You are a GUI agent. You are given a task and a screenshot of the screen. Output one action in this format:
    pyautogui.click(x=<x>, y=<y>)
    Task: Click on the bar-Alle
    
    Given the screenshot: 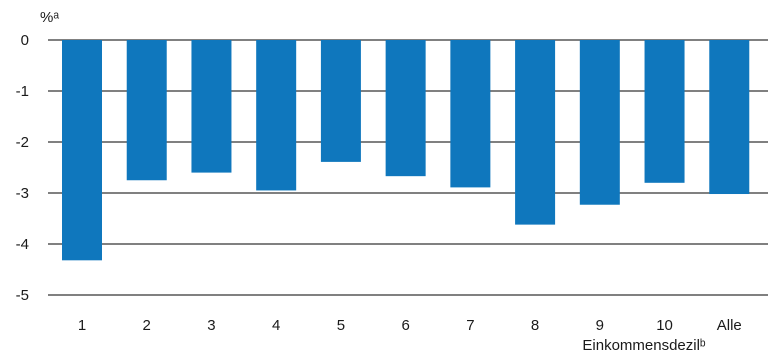 What is the action you would take?
    pyautogui.click(x=729, y=117)
    